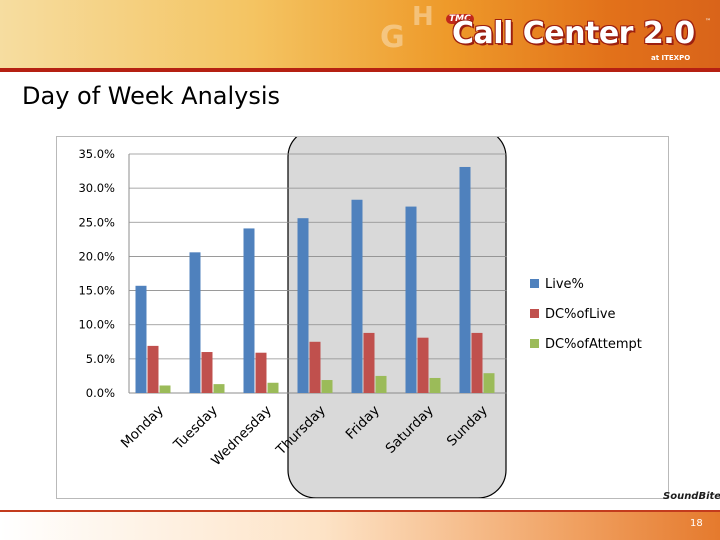  I want to click on y-tick-label: 5.0%, so click(100, 359).